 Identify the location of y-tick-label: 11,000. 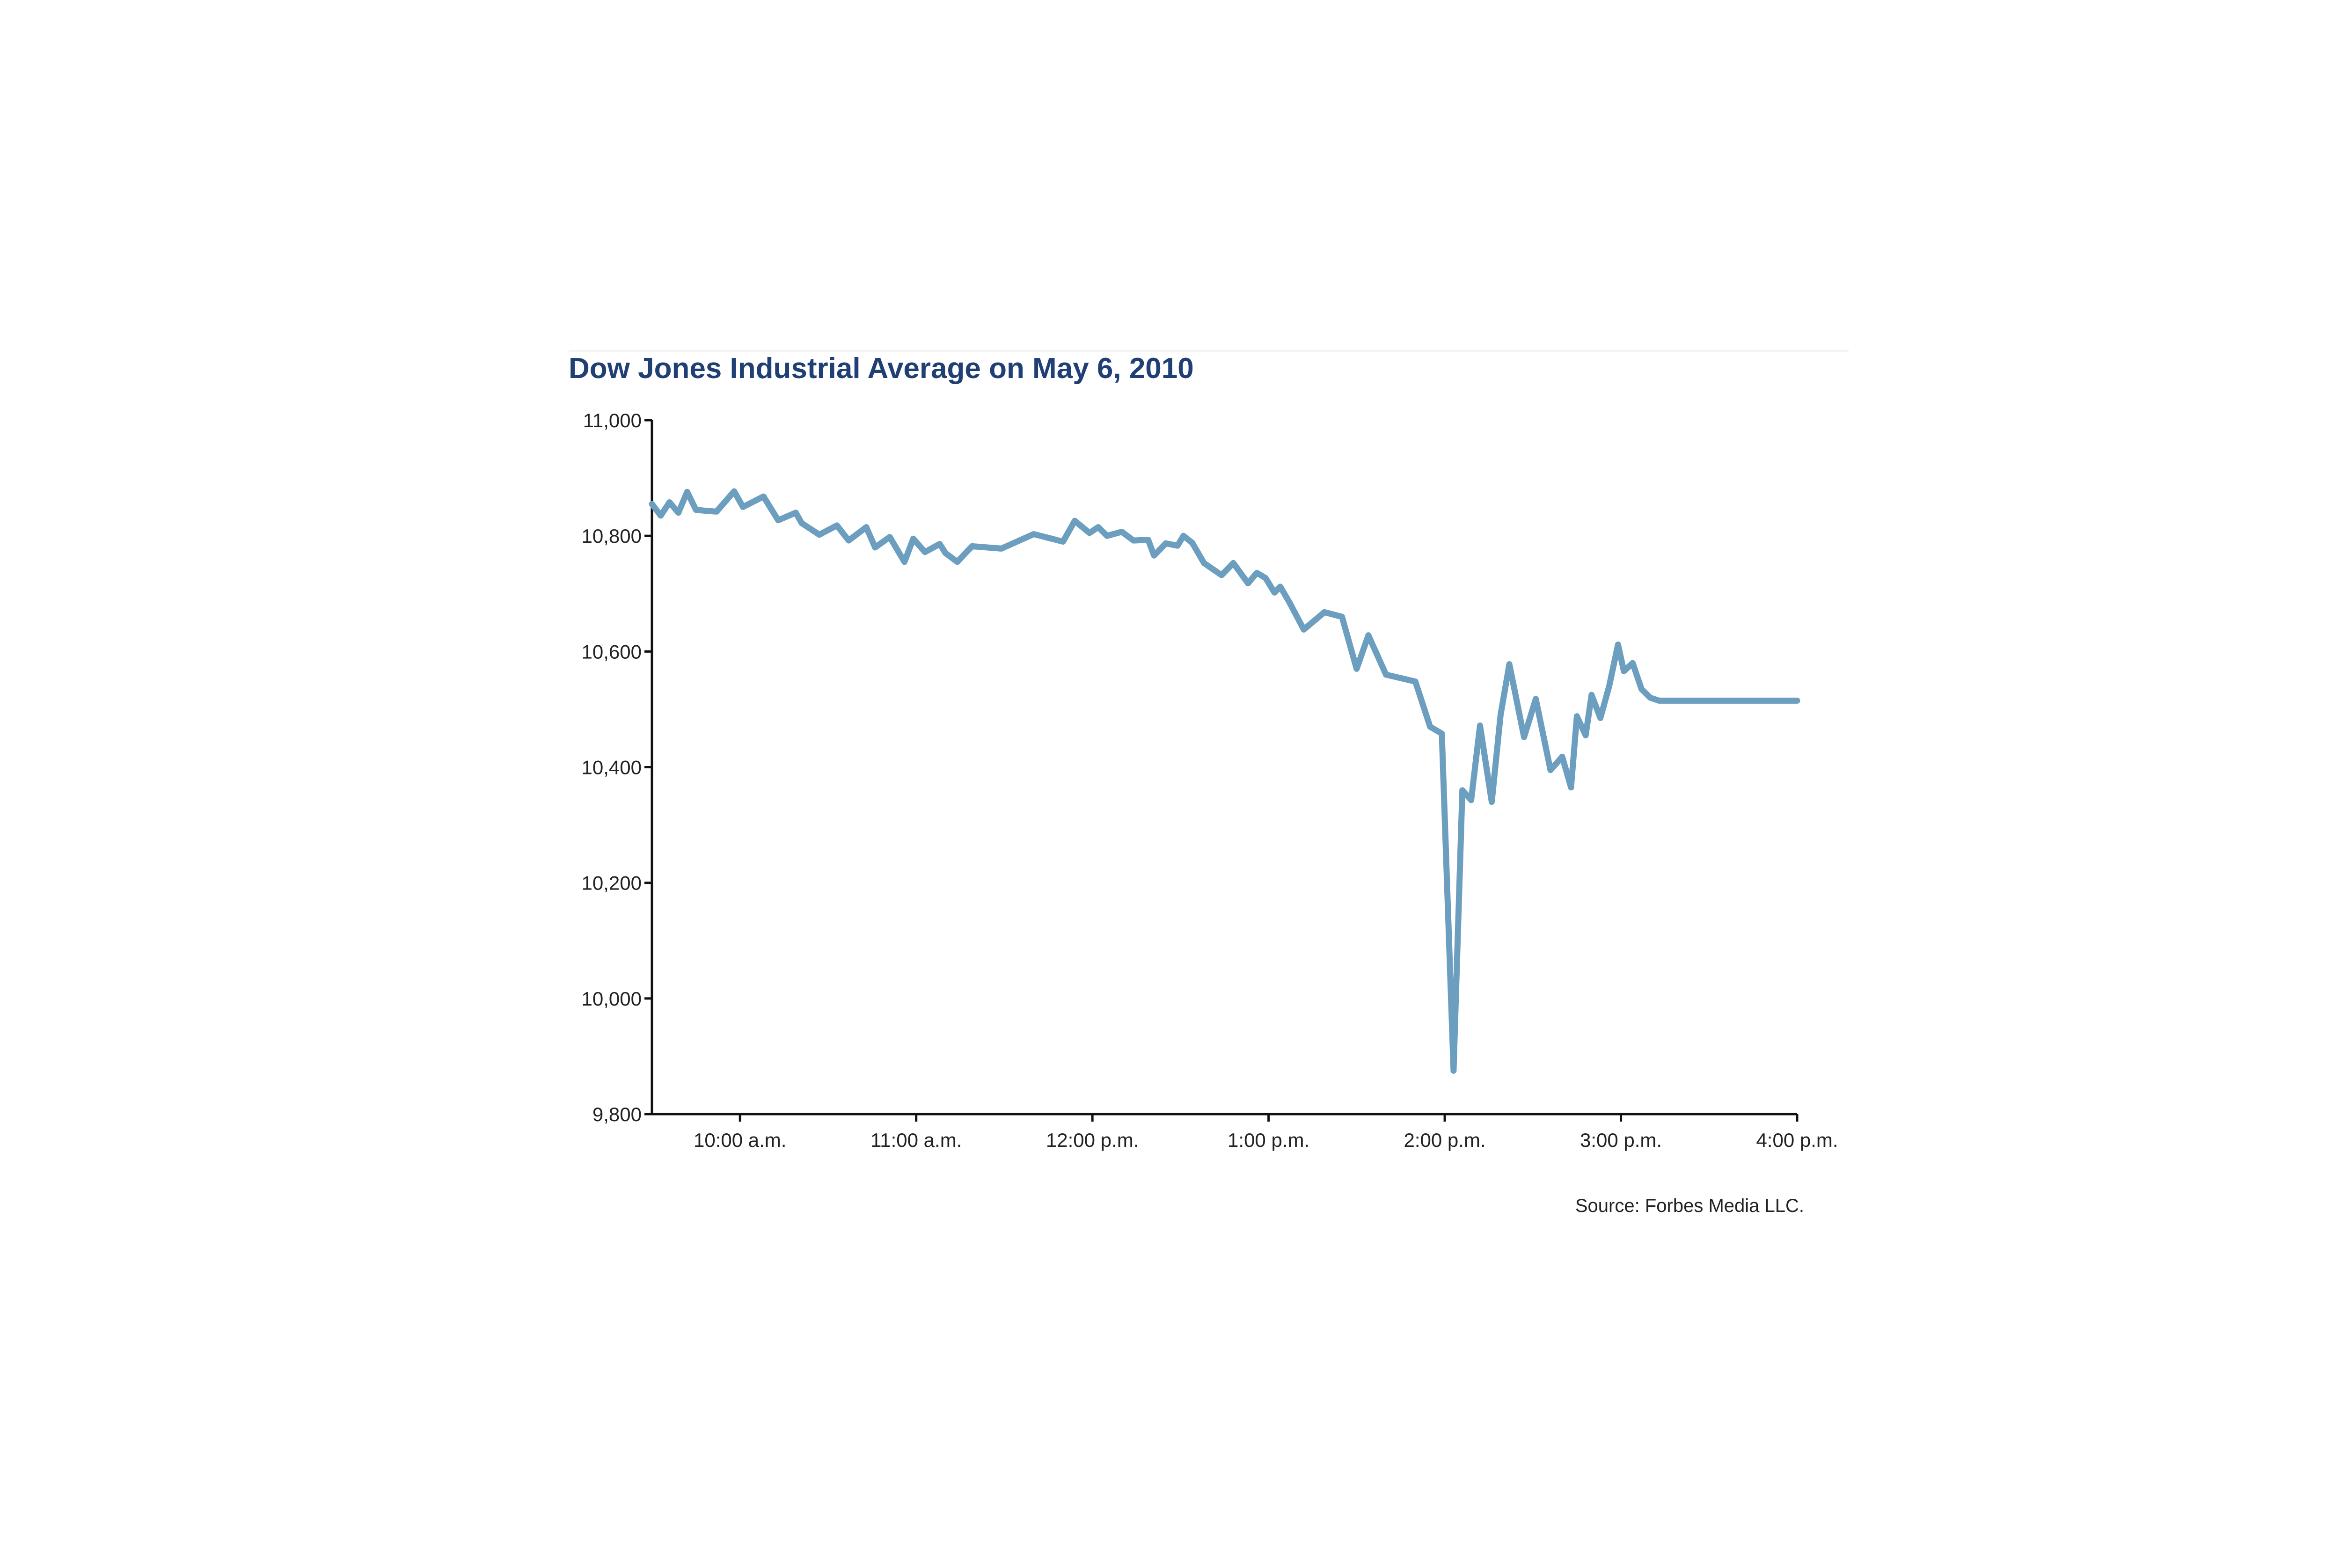
(613, 420).